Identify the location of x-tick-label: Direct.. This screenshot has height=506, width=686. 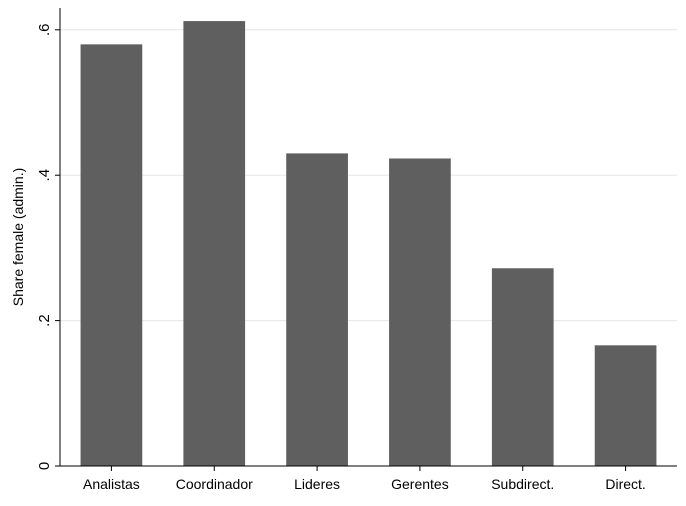
(625, 484).